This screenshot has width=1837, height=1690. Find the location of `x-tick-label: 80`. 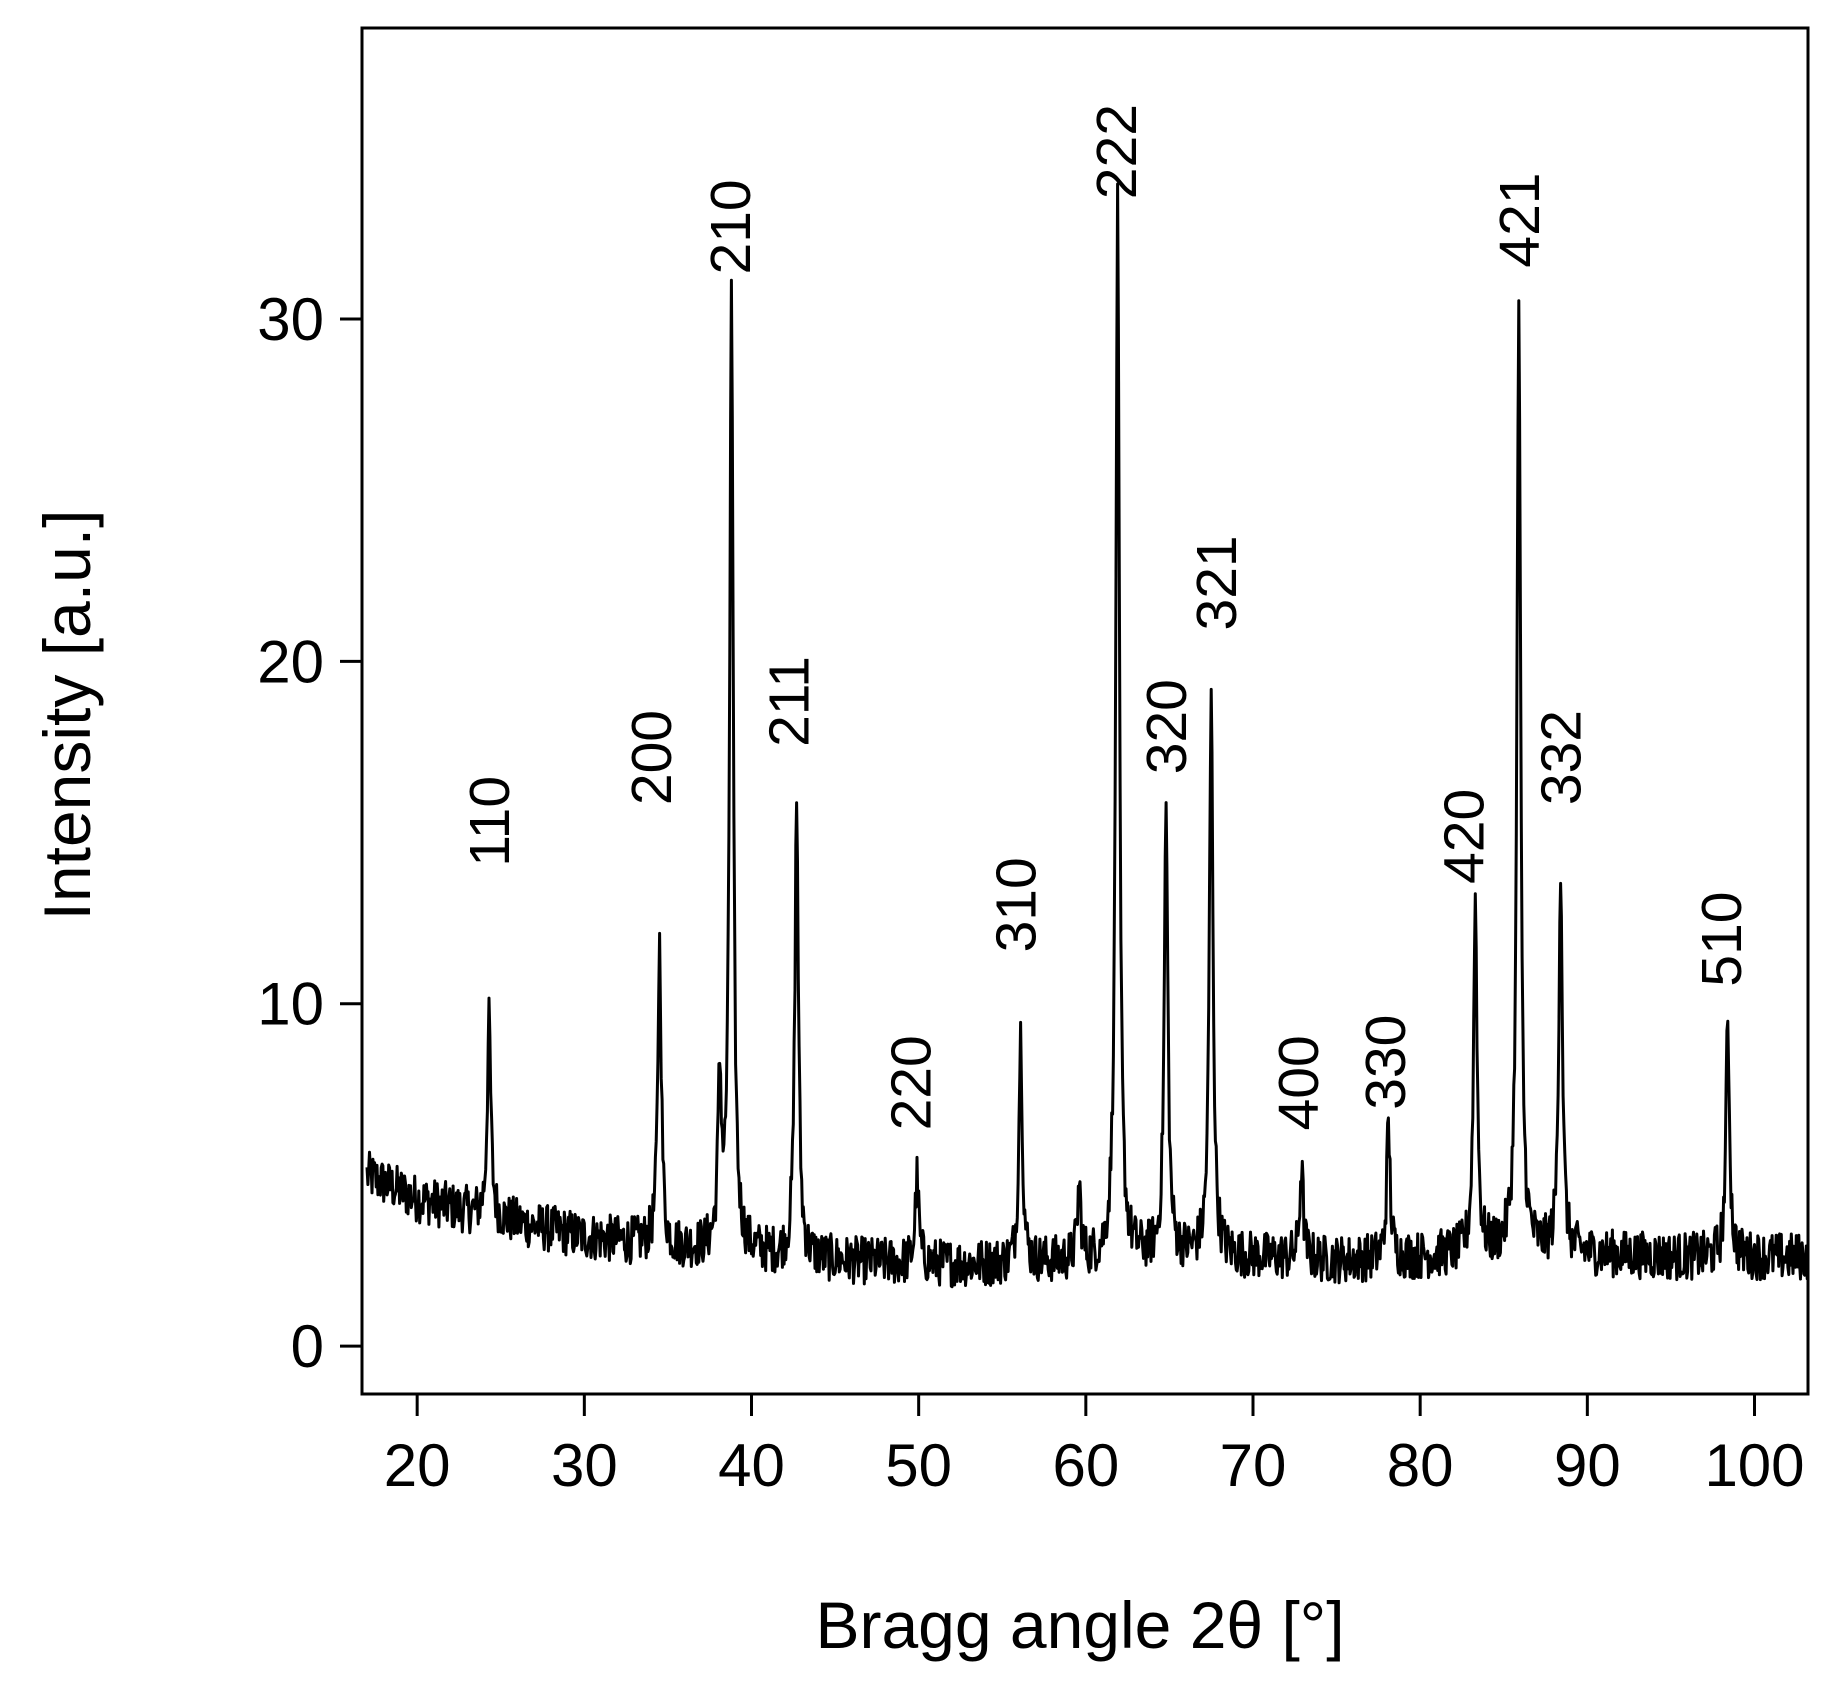

x-tick-label: 80 is located at coordinates (1420, 1465).